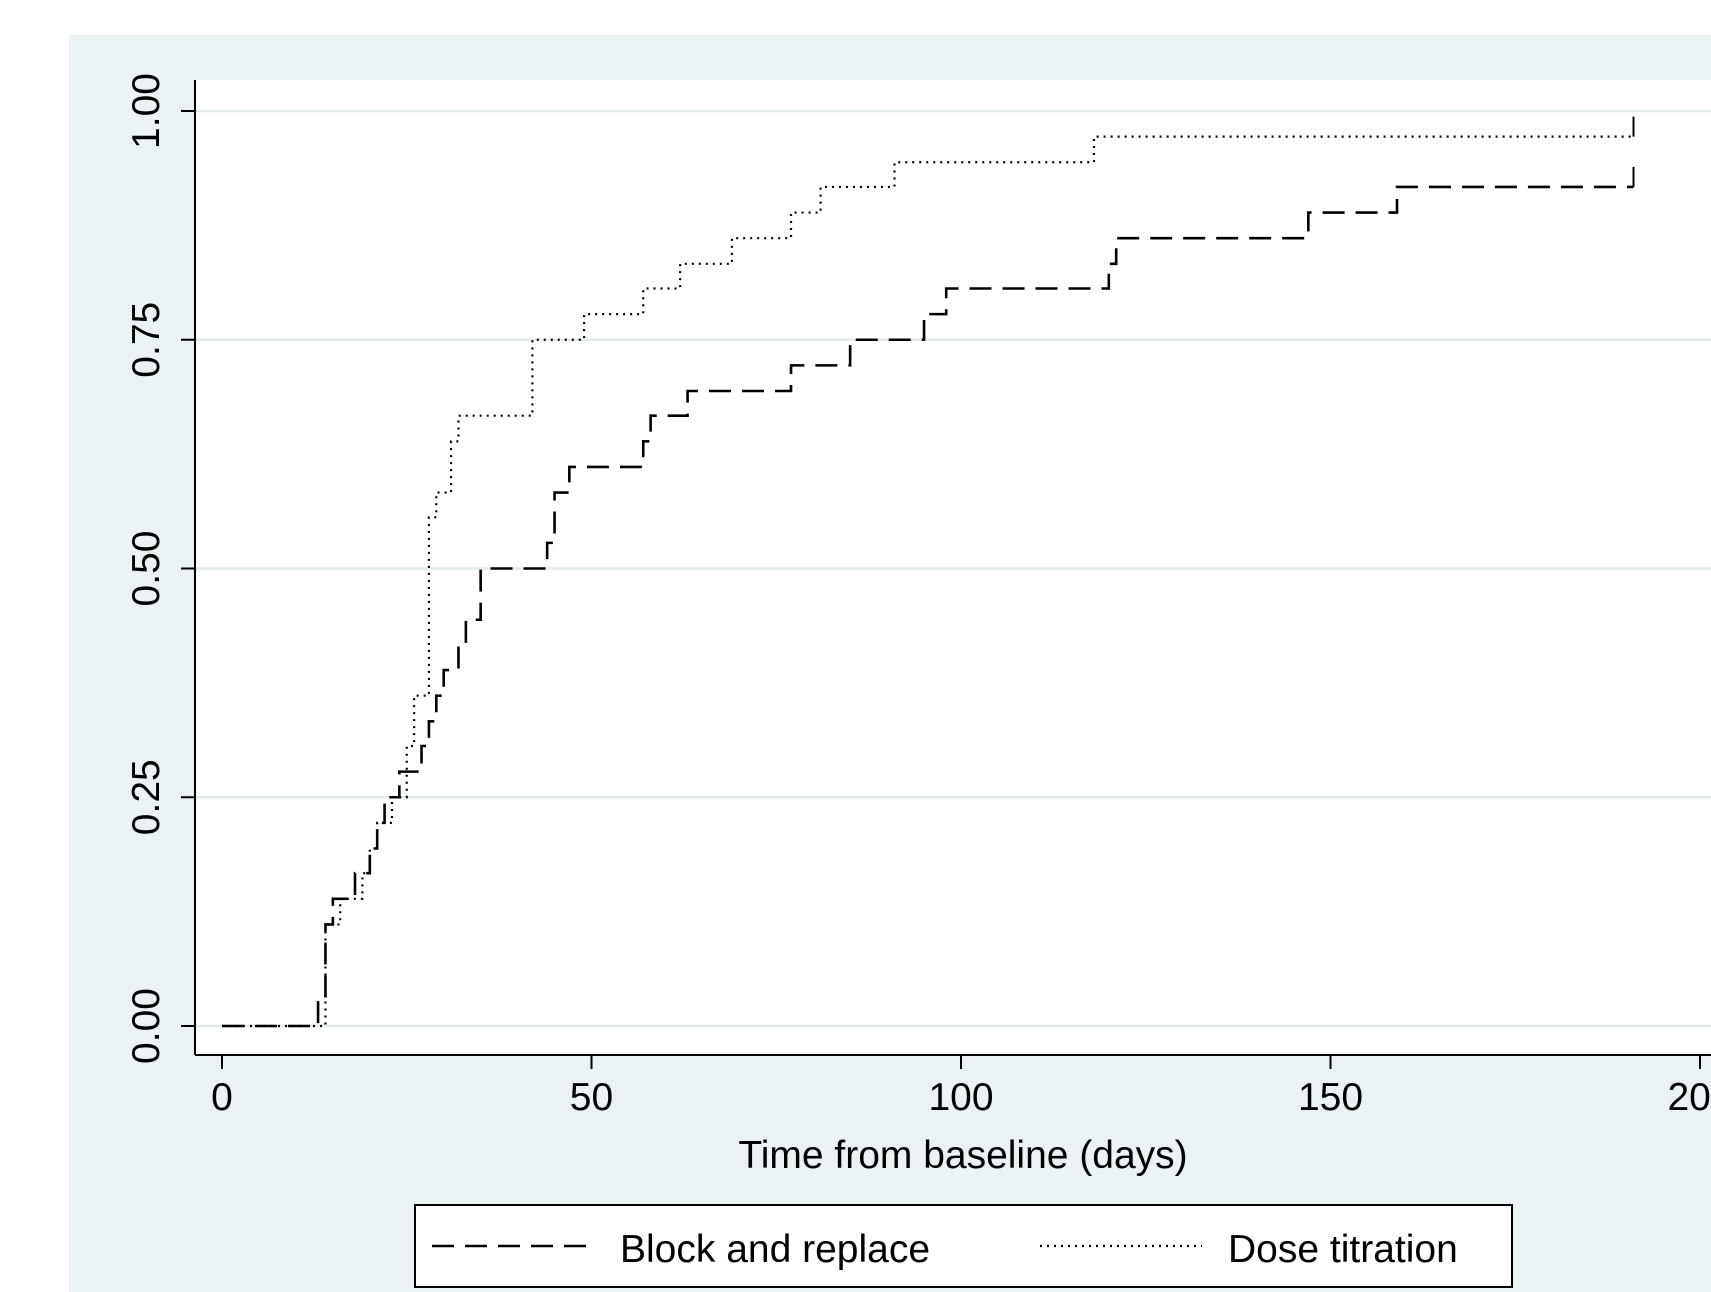 The image size is (1711, 1292). Describe the element at coordinates (1330, 1097) in the screenshot. I see `x-tick-label: 150` at that location.